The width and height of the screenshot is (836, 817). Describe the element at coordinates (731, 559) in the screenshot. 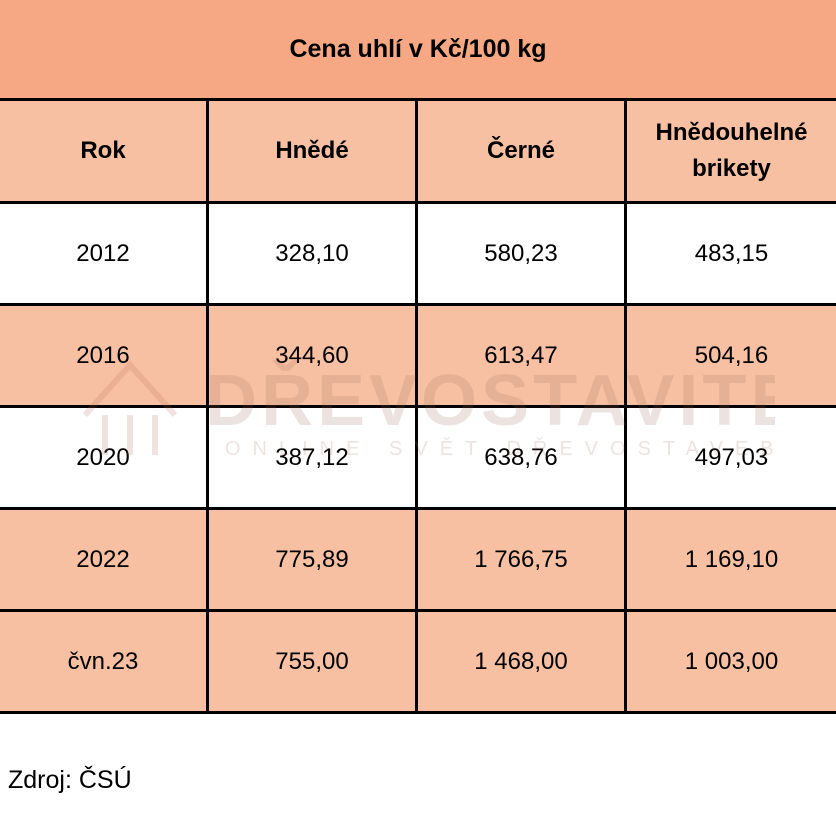

I see `cell-briquettes: 1 169,10` at that location.